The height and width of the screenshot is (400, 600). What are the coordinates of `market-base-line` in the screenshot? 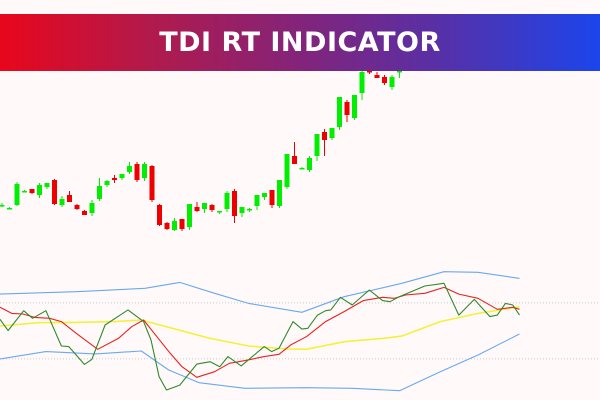 It's located at (260, 328).